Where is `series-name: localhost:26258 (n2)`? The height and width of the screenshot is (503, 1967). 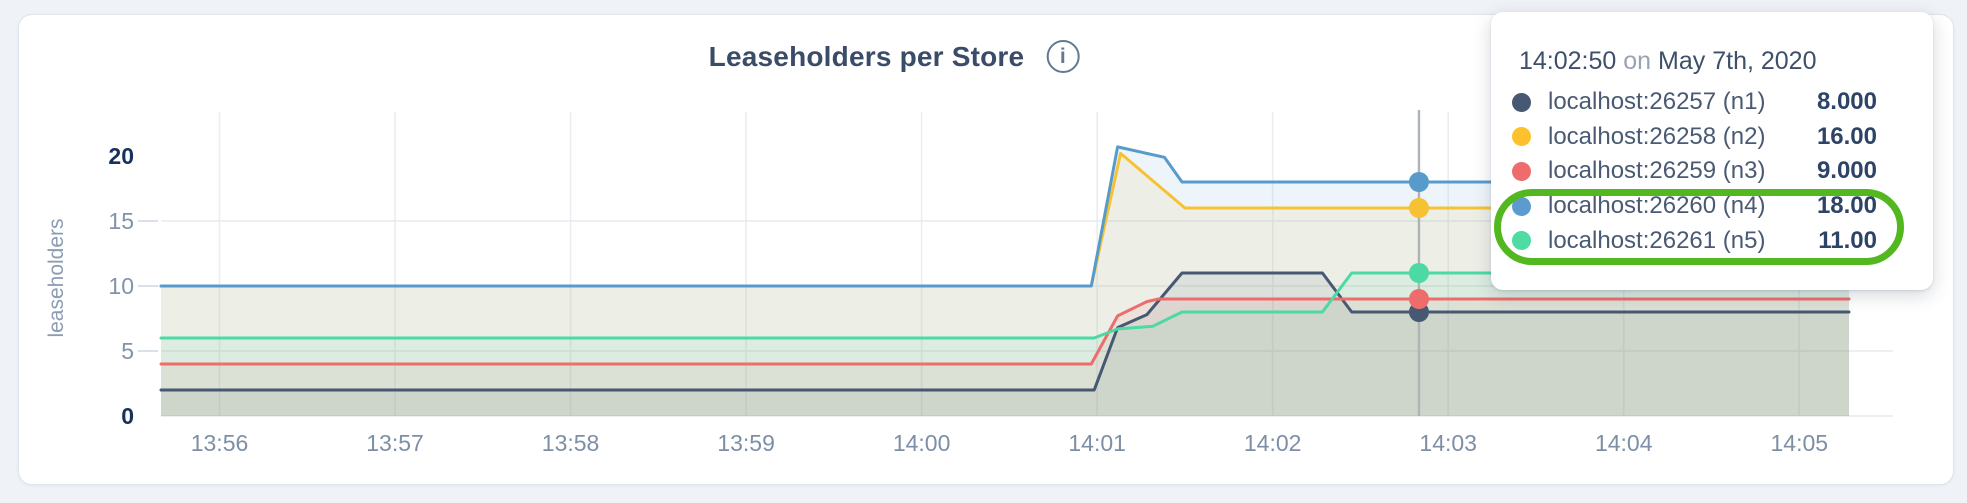 series-name: localhost:26258 (n2) is located at coordinates (1657, 136).